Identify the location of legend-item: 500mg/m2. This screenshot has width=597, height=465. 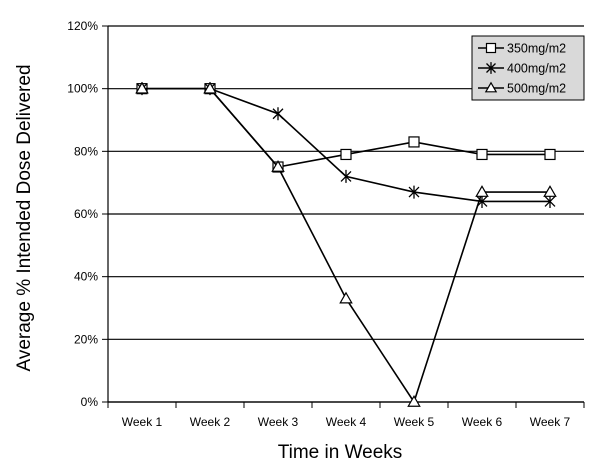
(522, 89).